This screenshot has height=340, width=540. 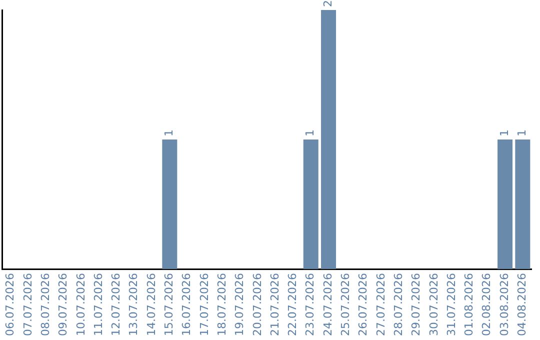 What do you see at coordinates (133, 304) in the screenshot?
I see `x-tick-label: 13.07.2026` at bounding box center [133, 304].